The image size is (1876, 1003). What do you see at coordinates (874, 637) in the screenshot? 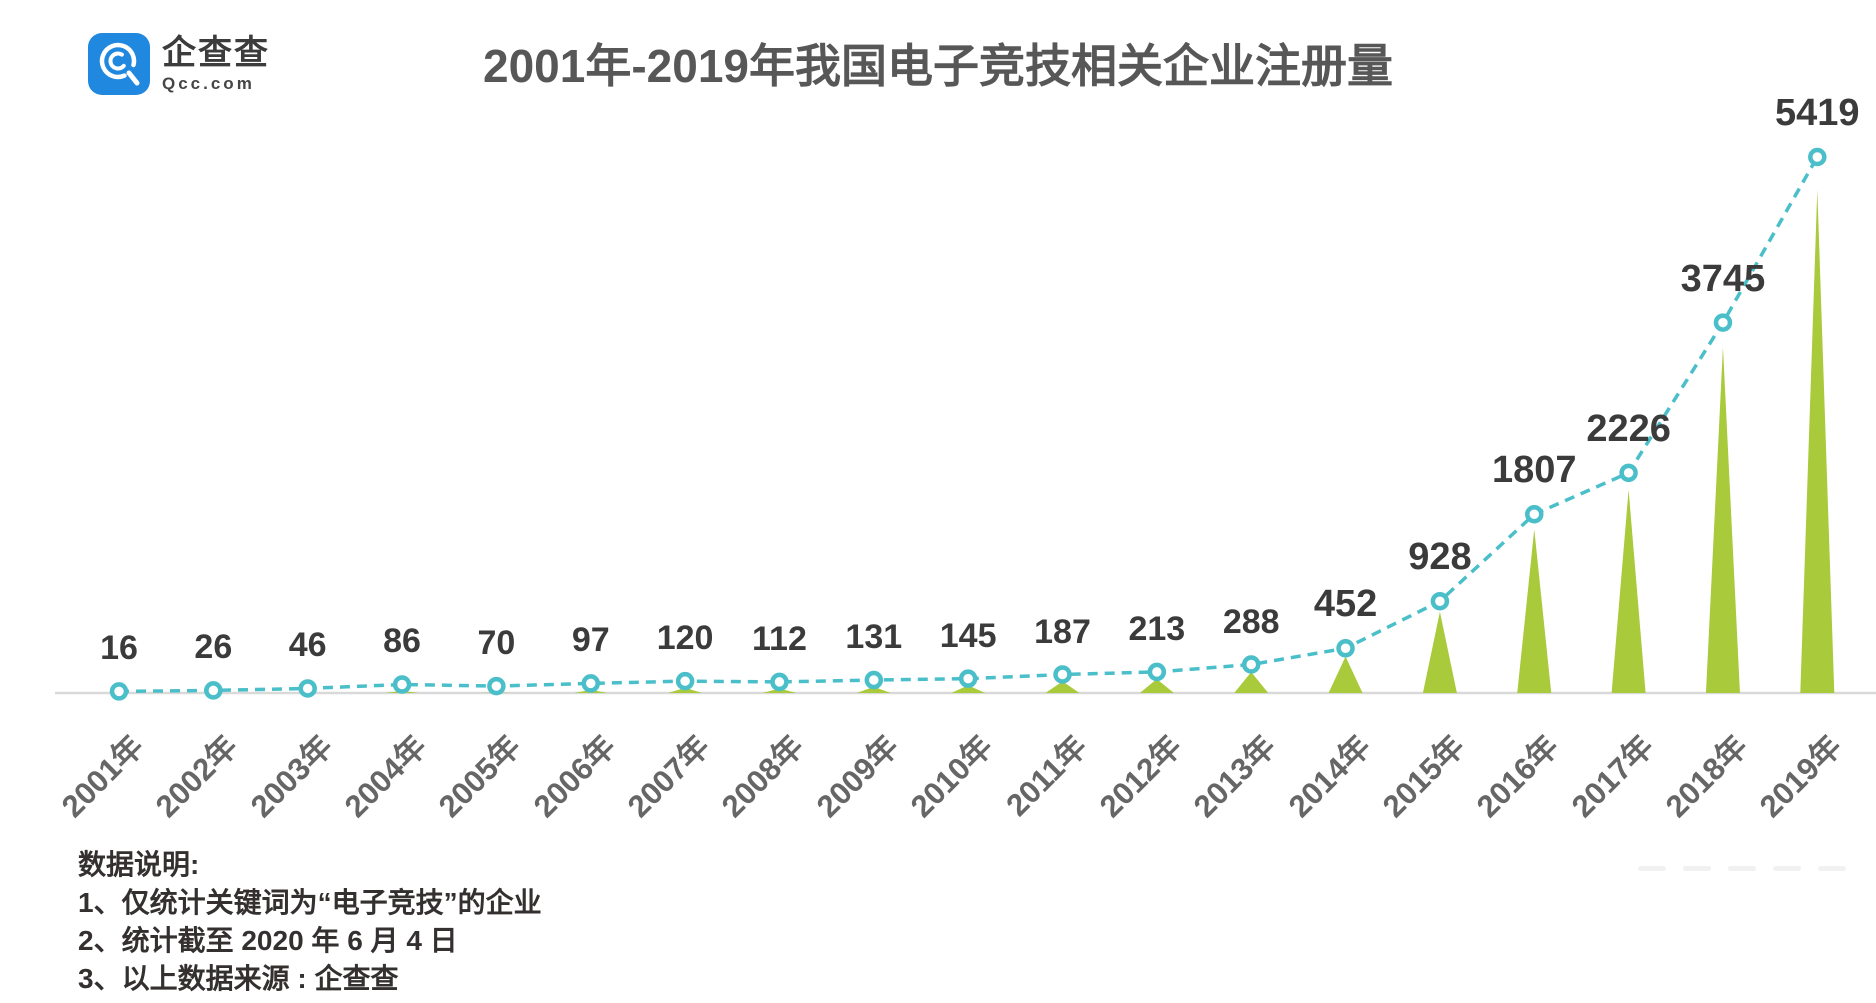
I see `value-label: 131` at bounding box center [874, 637].